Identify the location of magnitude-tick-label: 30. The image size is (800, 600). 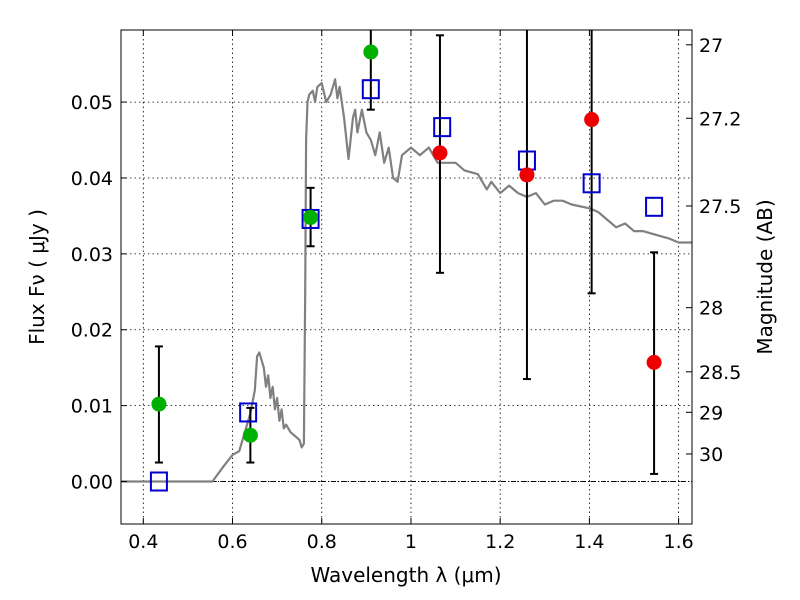
(711, 455).